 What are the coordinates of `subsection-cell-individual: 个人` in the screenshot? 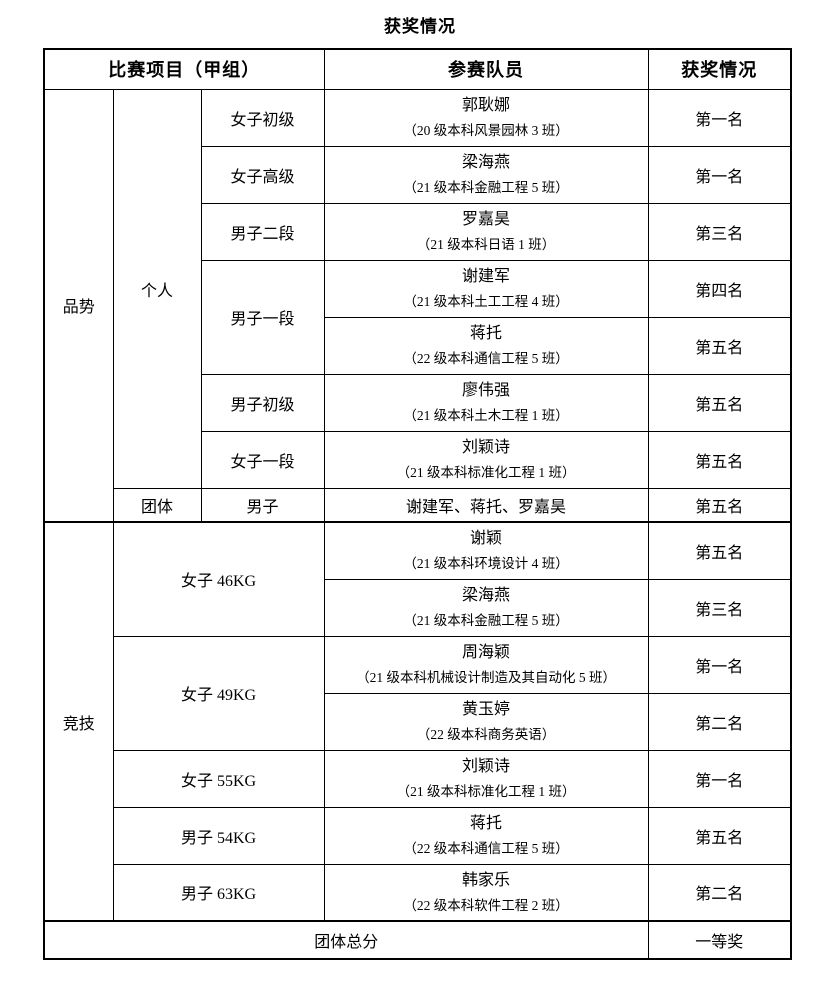 It's located at (157, 288).